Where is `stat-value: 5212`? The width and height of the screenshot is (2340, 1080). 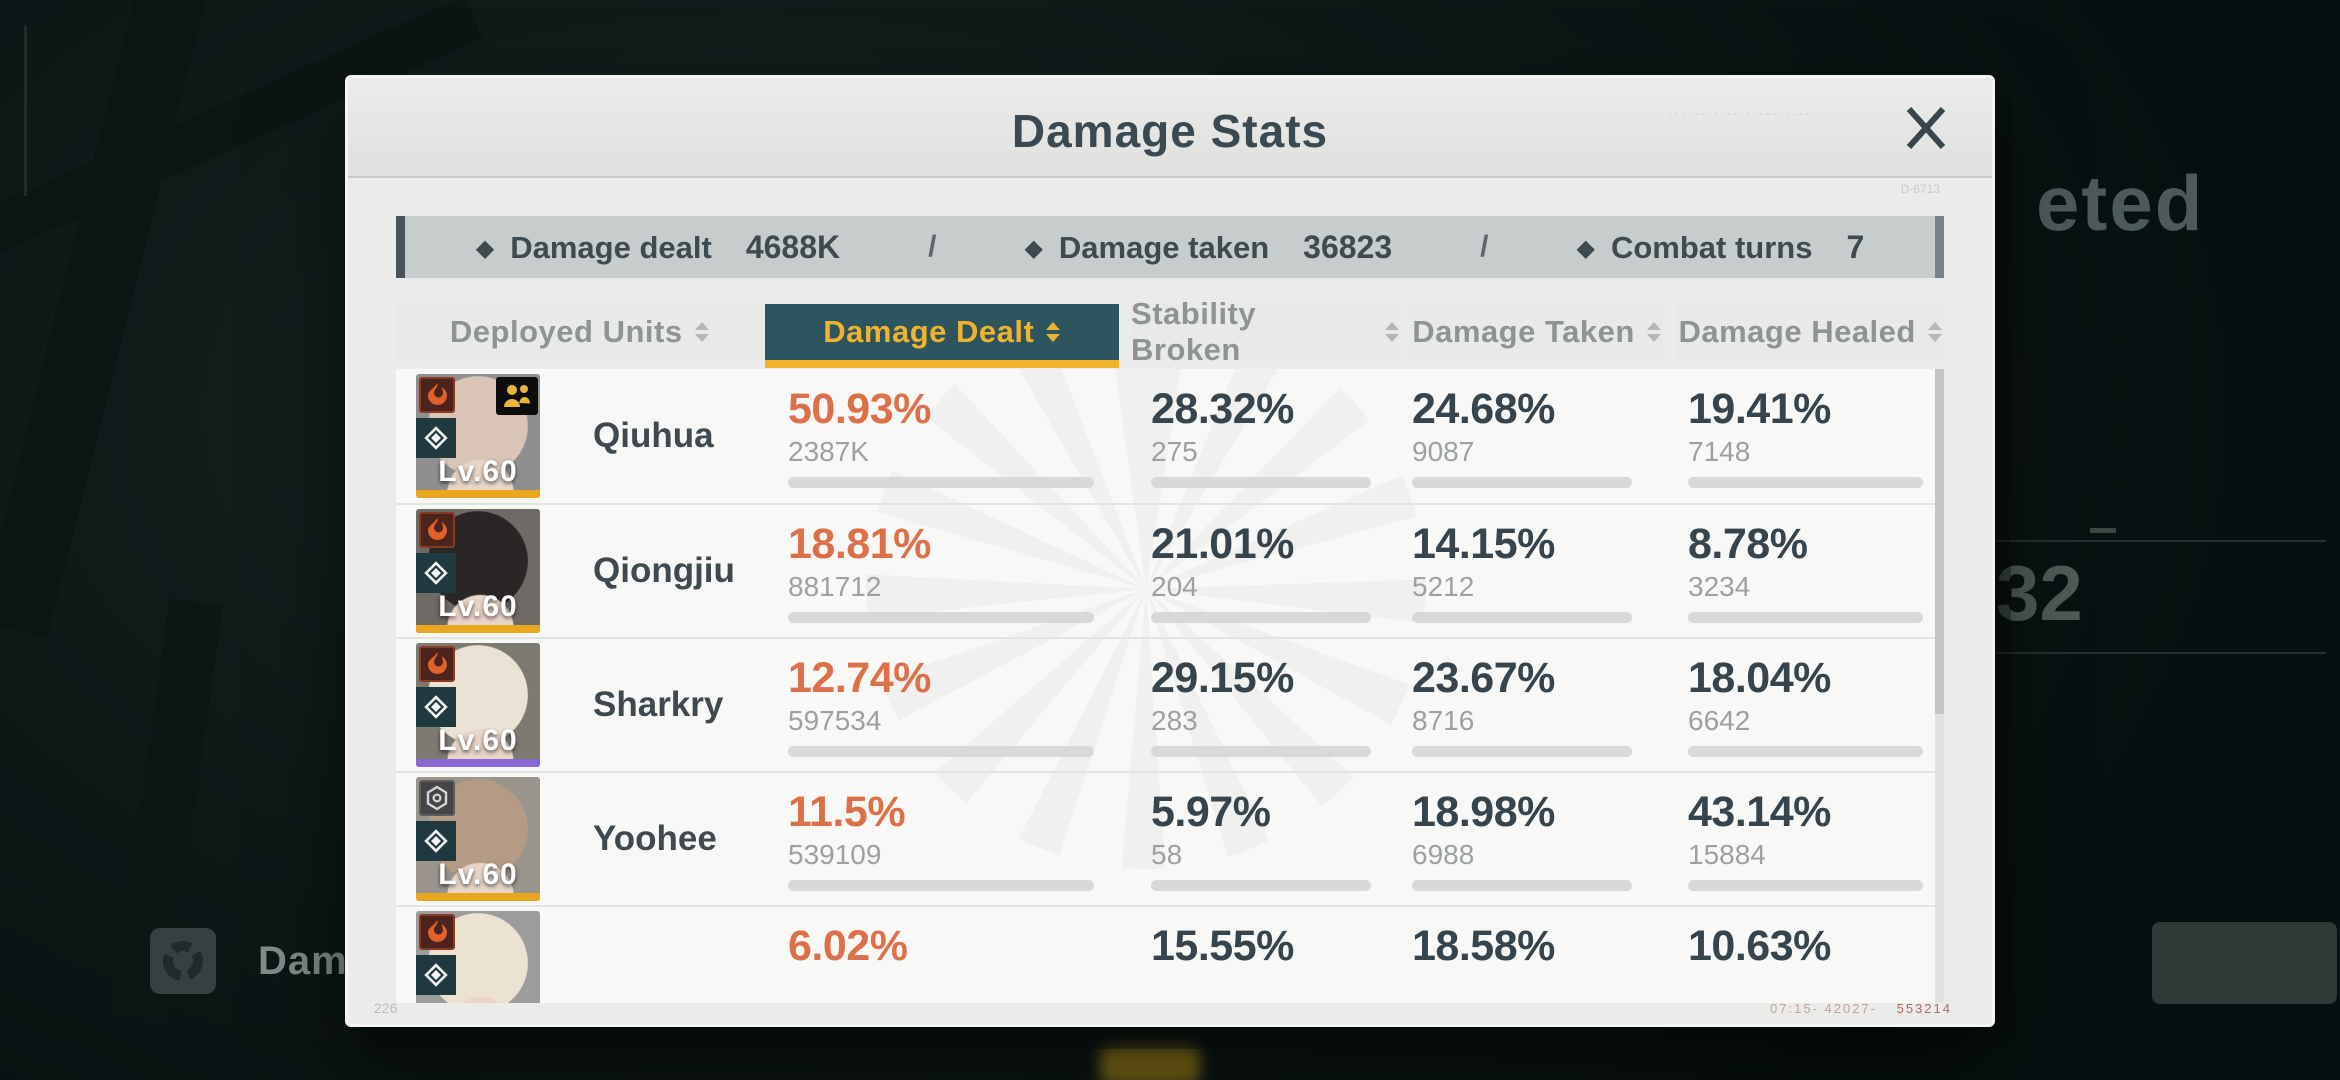 stat-value: 5212 is located at coordinates (1443, 586).